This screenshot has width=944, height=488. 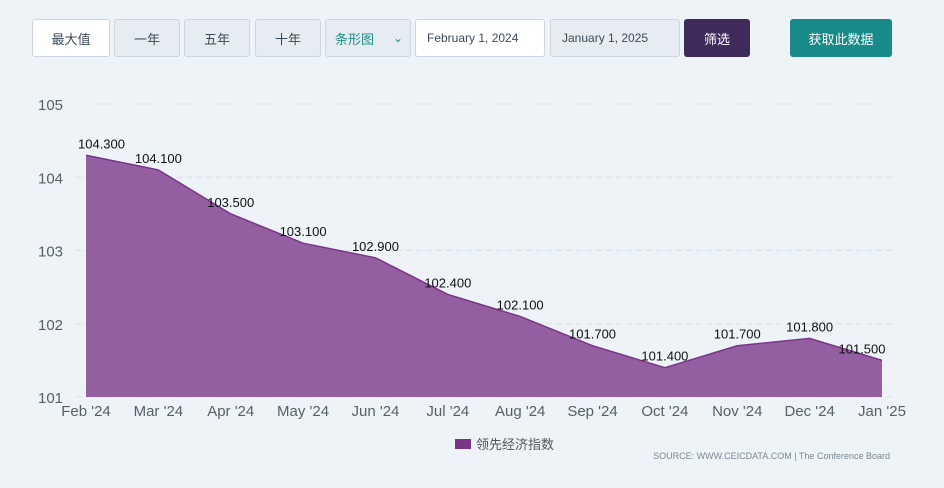 I want to click on x-tick-label: Nov '24, so click(x=737, y=411).